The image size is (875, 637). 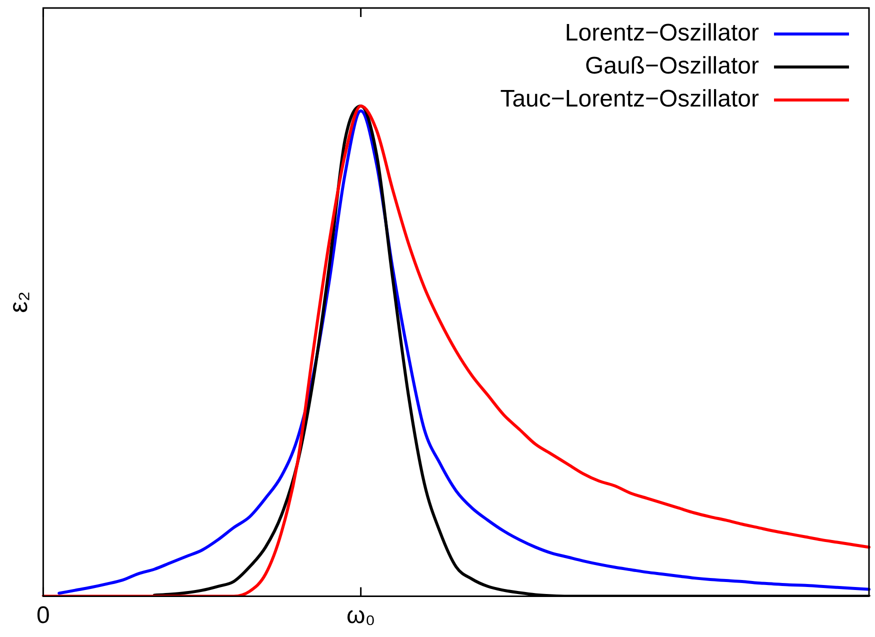 I want to click on legend-label: Gauß−Oszillator, so click(x=672, y=66).